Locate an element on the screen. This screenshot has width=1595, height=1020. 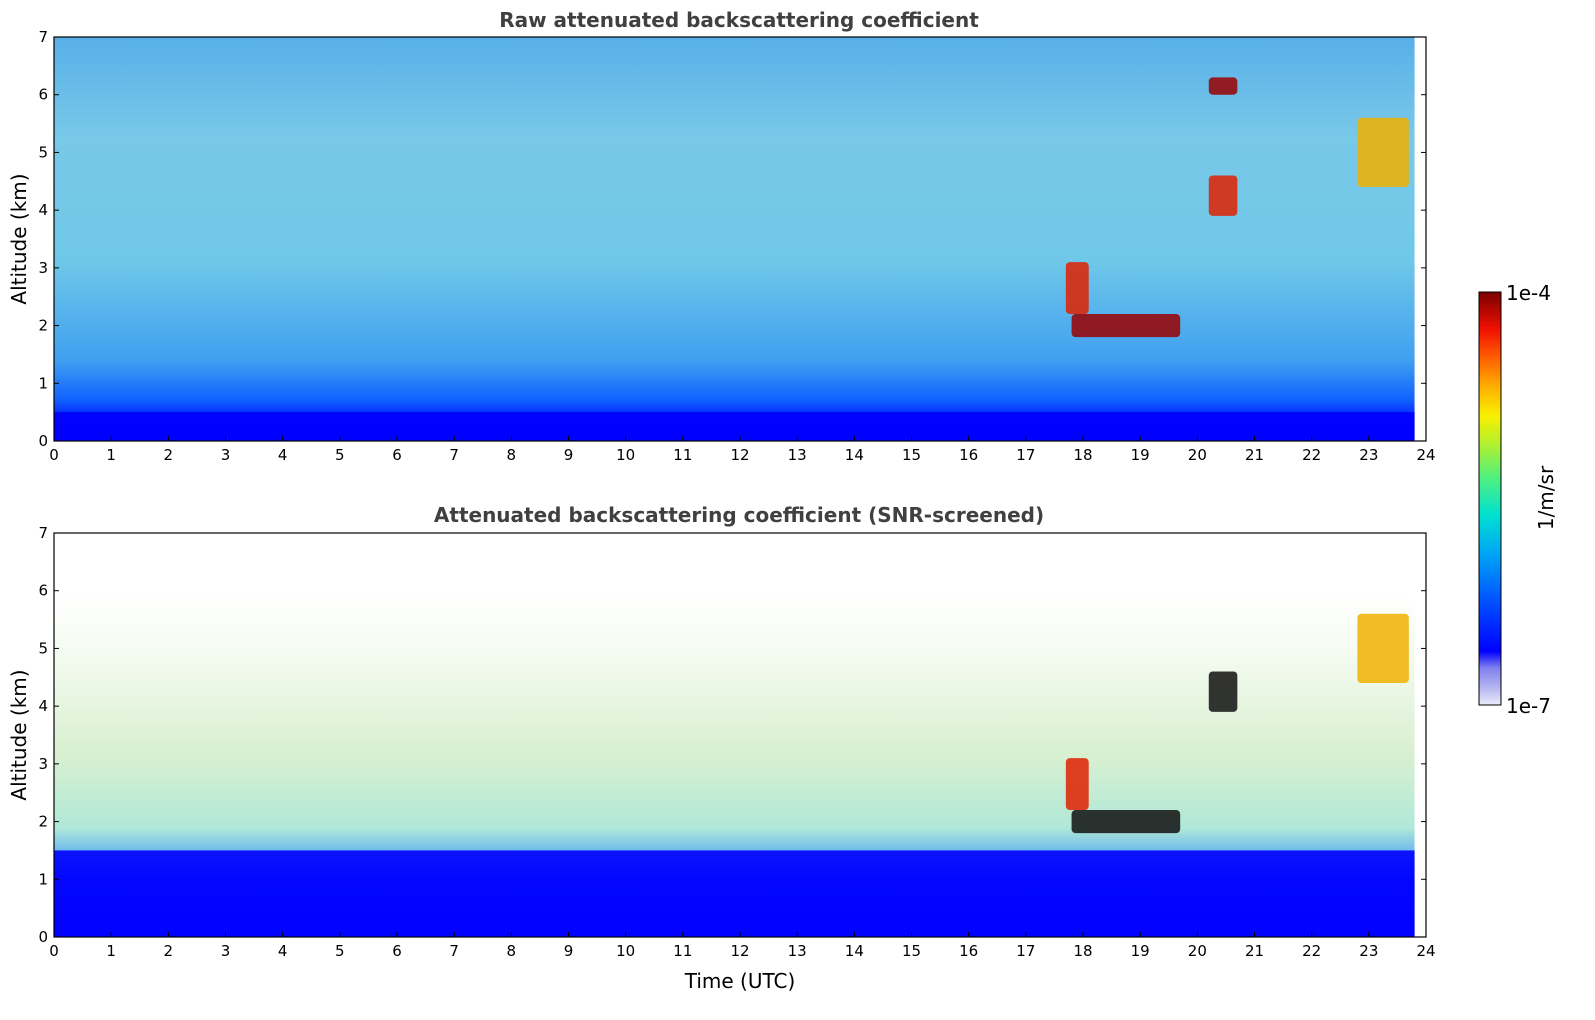
x-axis-label: Time (UTC) is located at coordinates (740, 981).